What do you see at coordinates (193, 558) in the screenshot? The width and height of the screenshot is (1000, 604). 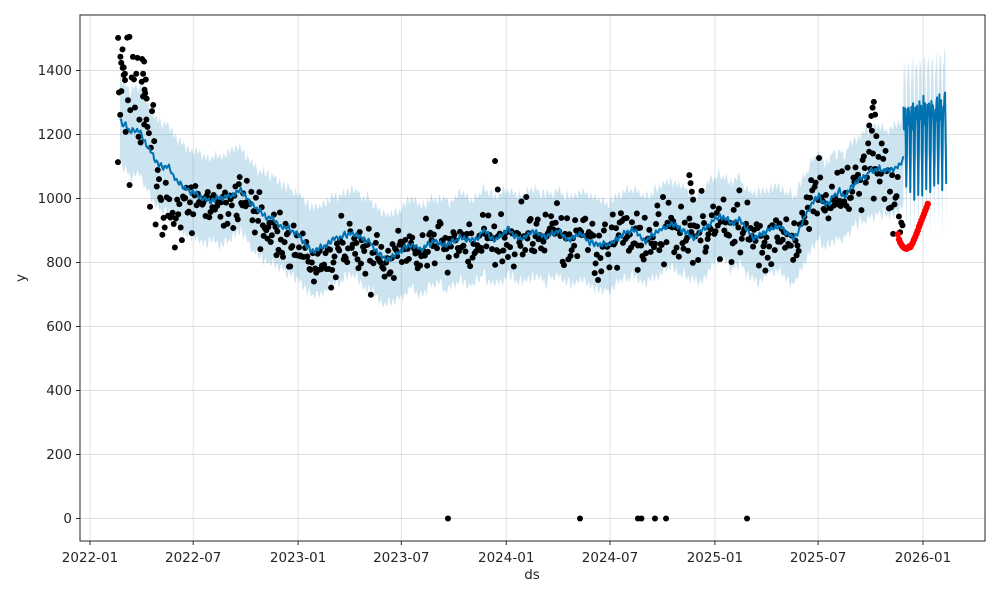 I see `x-tick-label: 2022-07` at bounding box center [193, 558].